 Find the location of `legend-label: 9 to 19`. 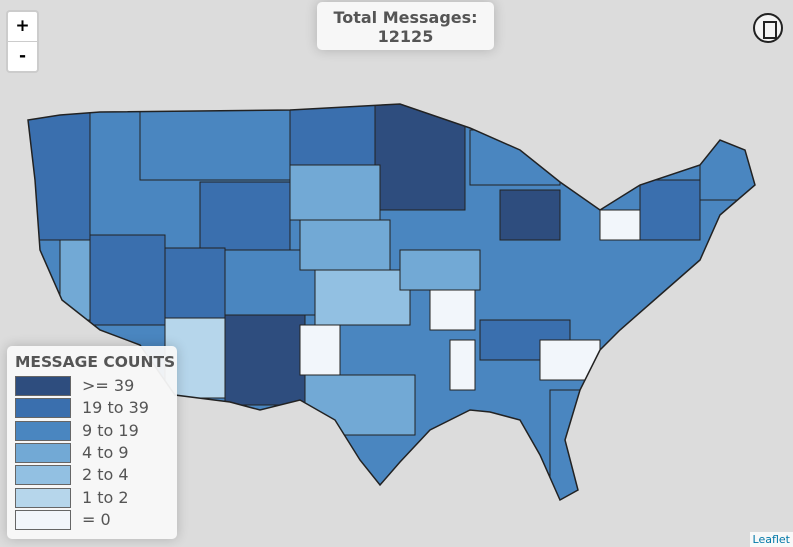

legend-label: 9 to 19 is located at coordinates (110, 430).